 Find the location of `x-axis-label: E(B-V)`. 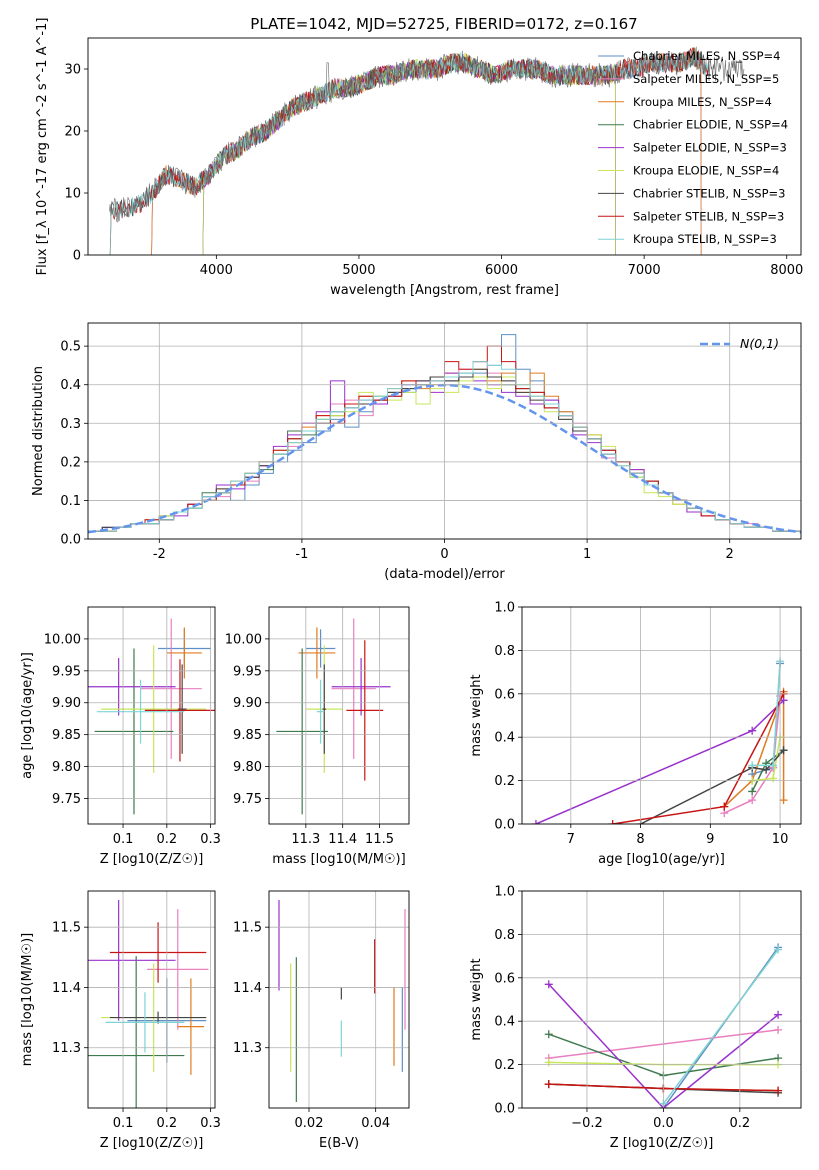

x-axis-label: E(B-V) is located at coordinates (339, 1143).